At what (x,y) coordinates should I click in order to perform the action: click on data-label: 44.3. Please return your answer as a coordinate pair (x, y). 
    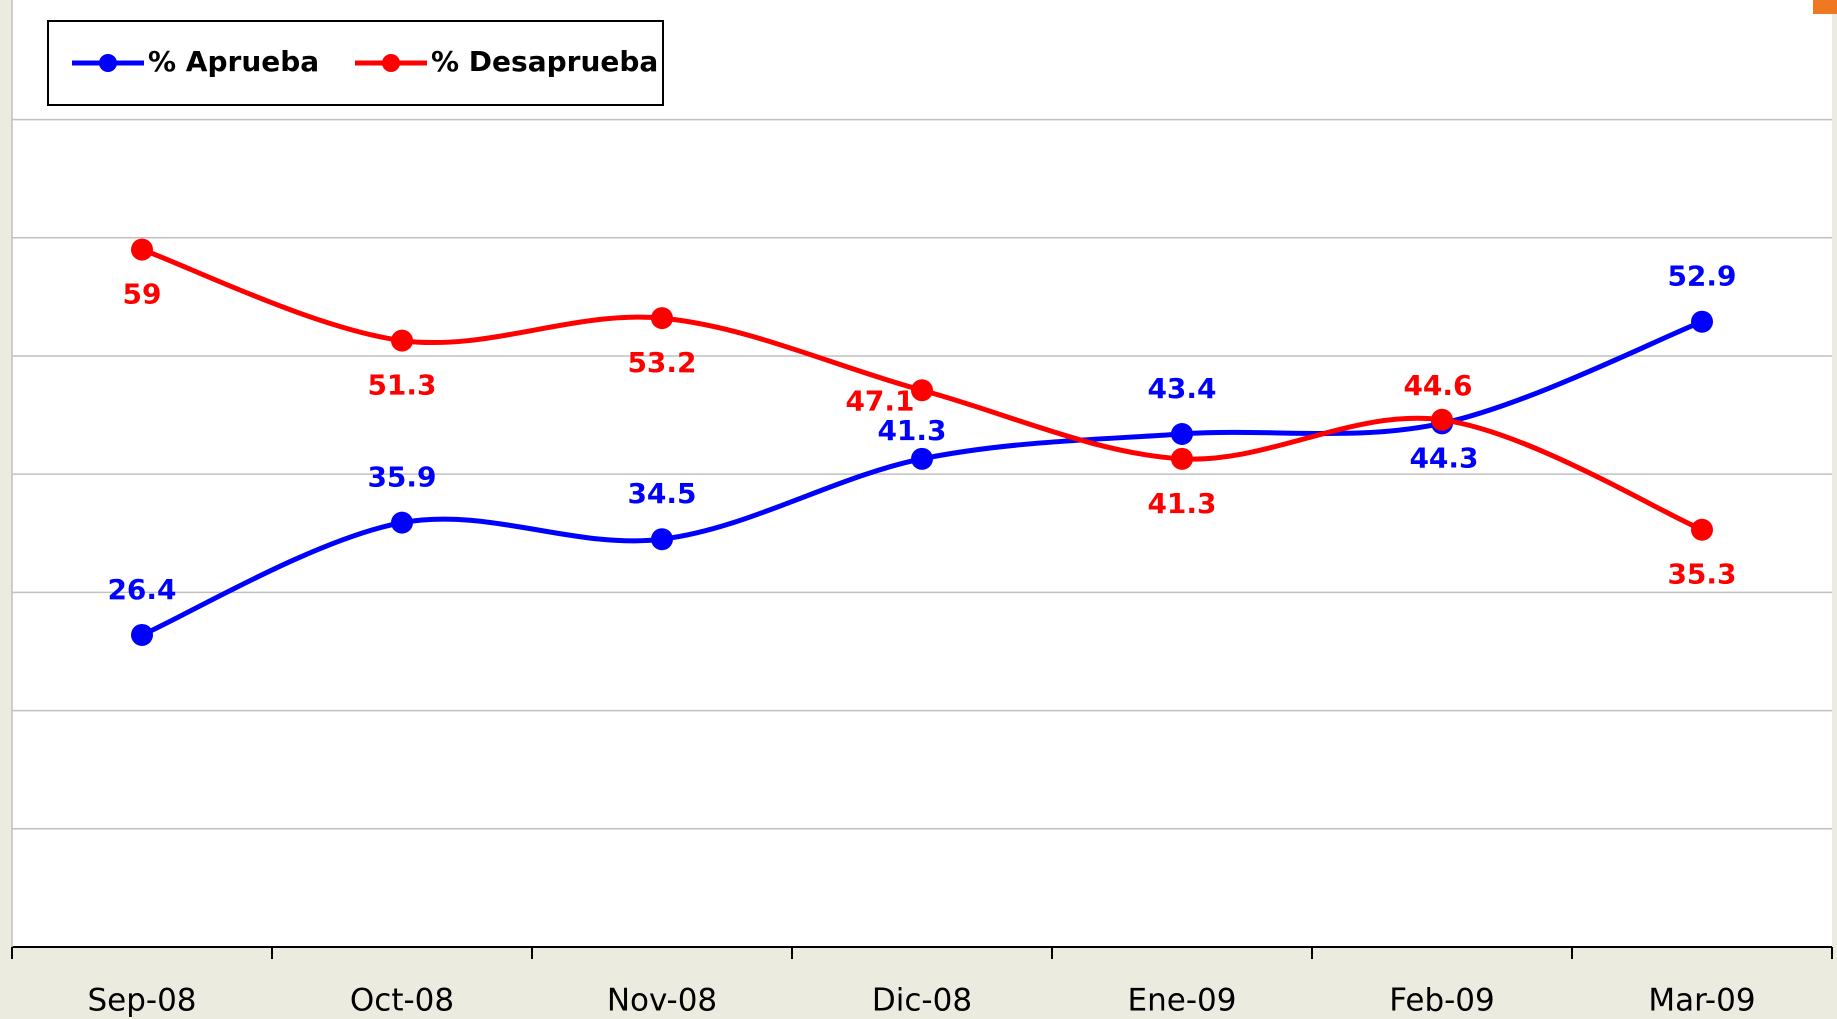
    Looking at the image, I should click on (1443, 457).